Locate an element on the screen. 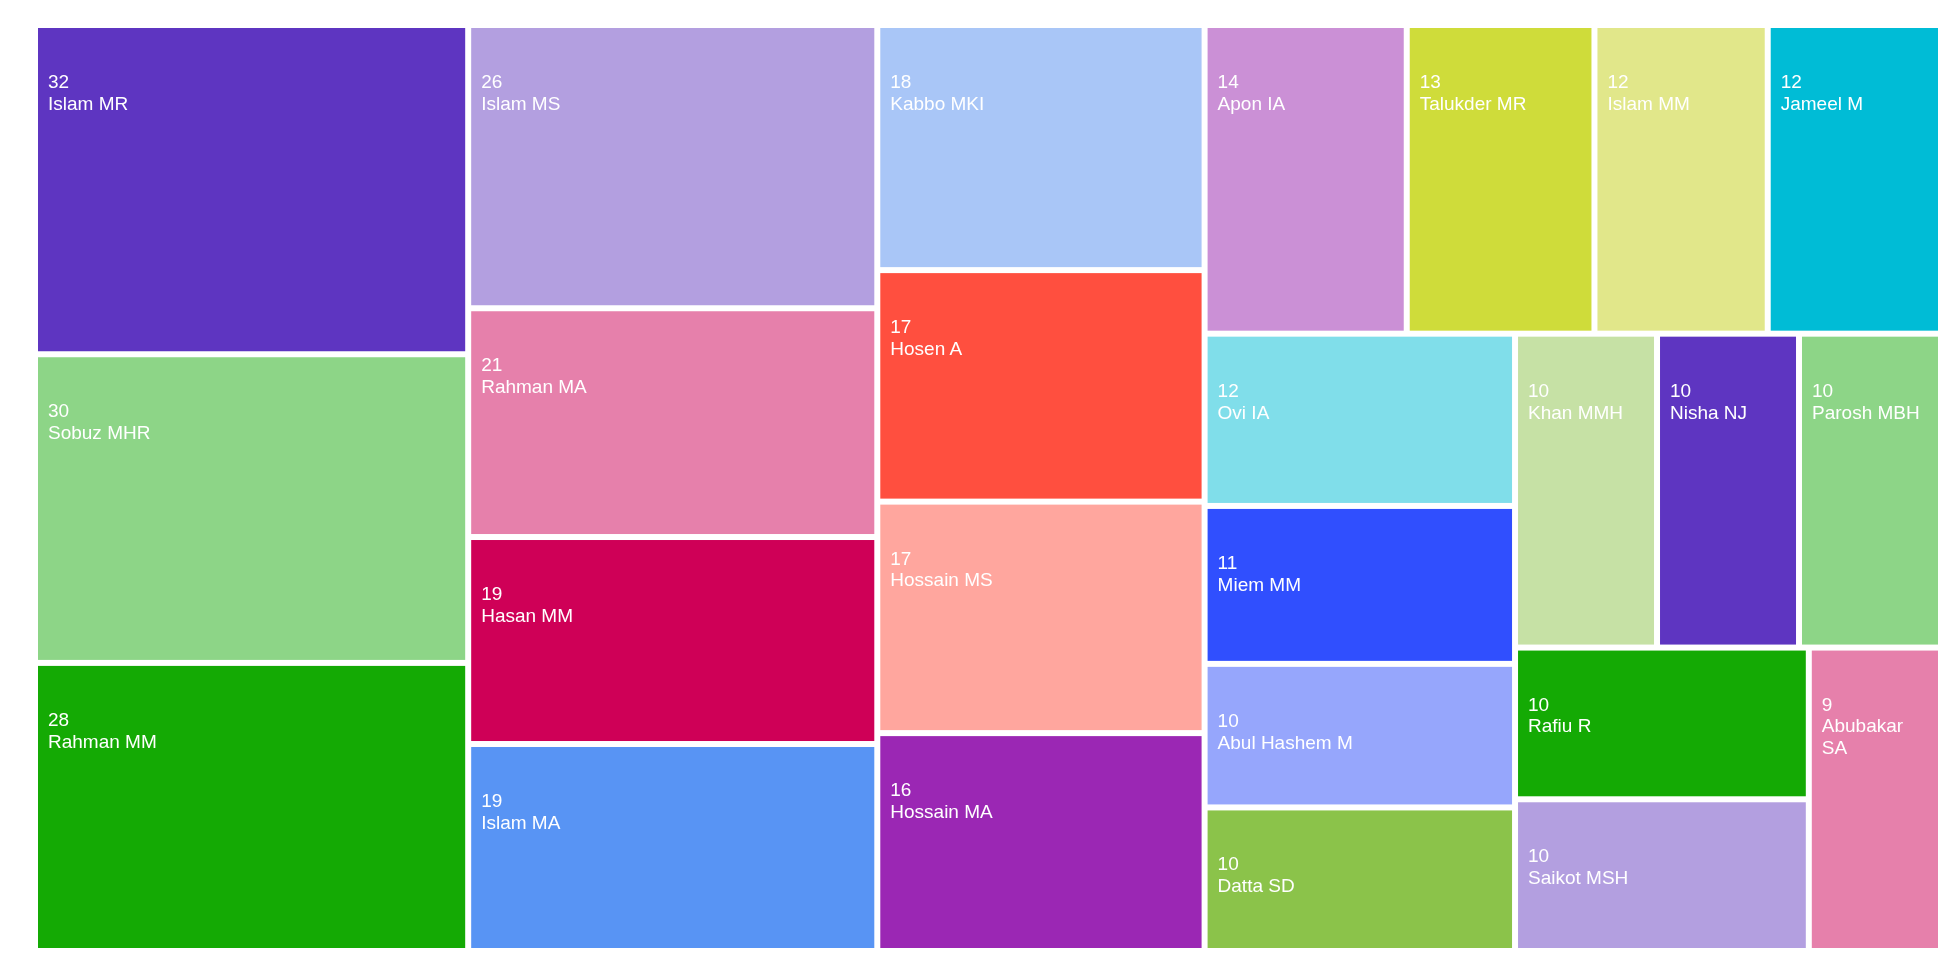 The height and width of the screenshot is (960, 1960). data-label: 11 is located at coordinates (1227, 562).